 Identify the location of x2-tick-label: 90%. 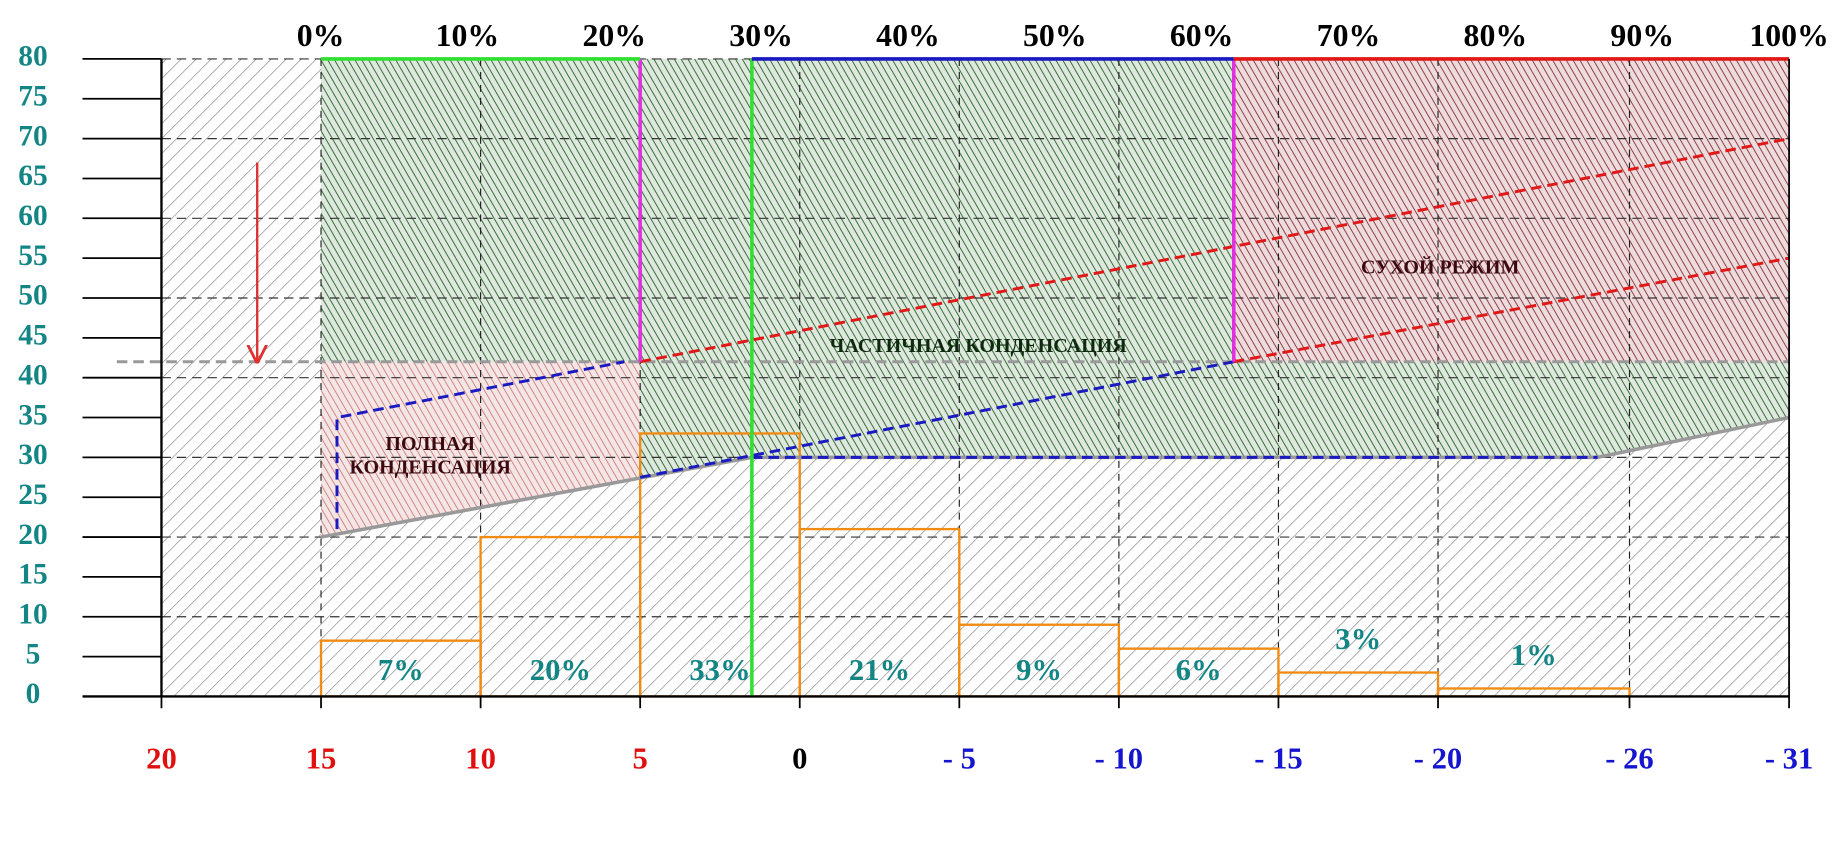
(1642, 35).